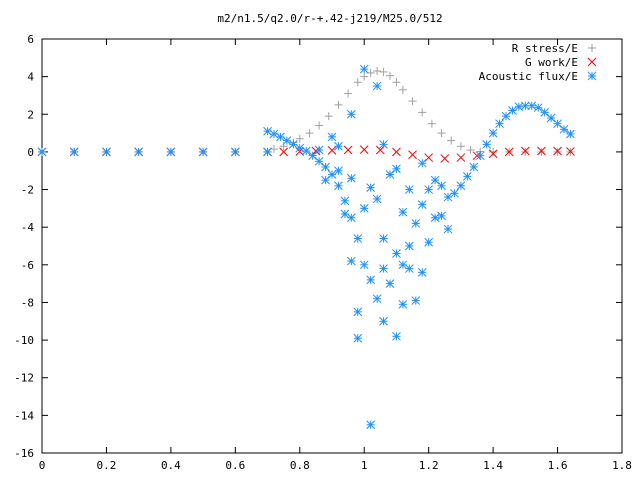 The image size is (640, 480). What do you see at coordinates (24, 378) in the screenshot?
I see `y-tick-label: -12` at bounding box center [24, 378].